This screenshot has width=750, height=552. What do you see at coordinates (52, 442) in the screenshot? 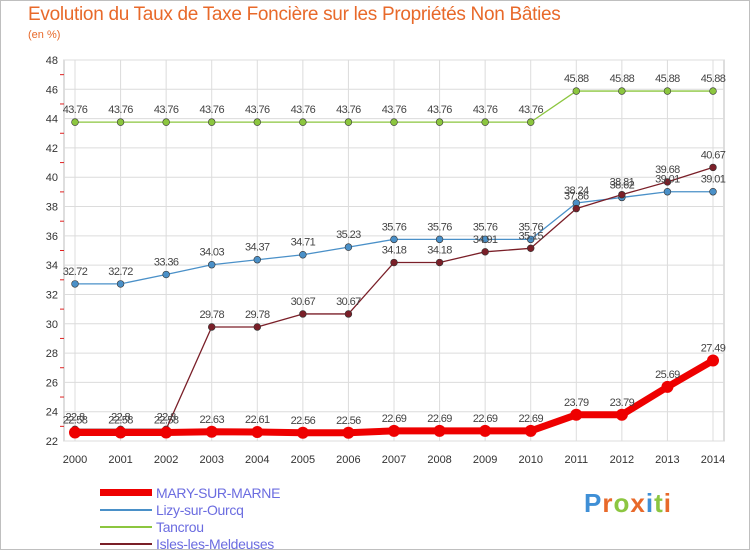
I see `y-tick-label: 22` at bounding box center [52, 442].